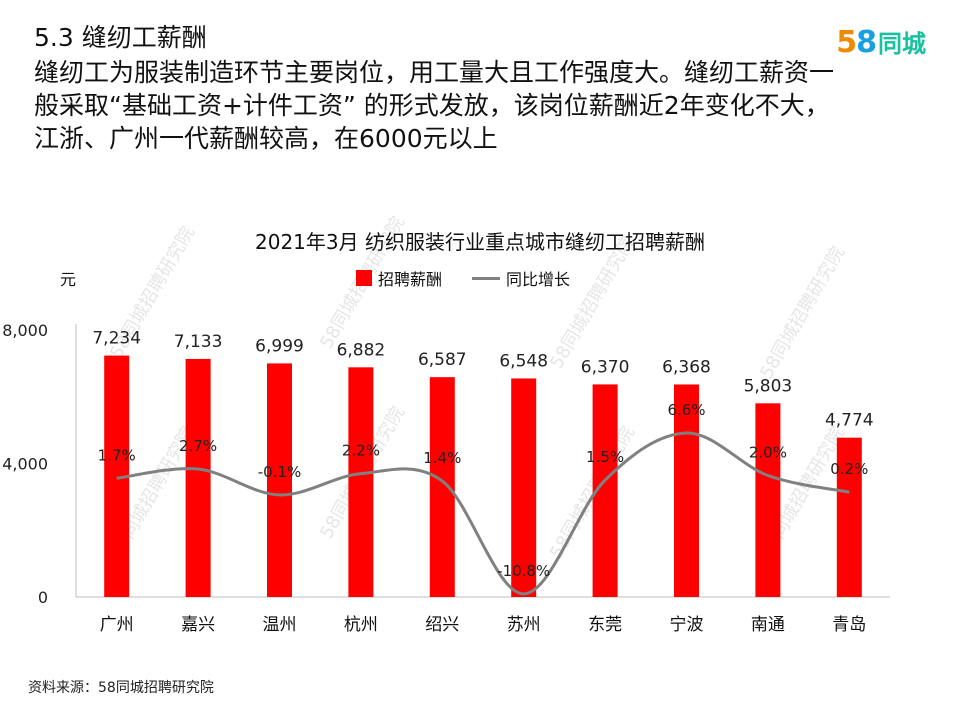 The height and width of the screenshot is (720, 960). Describe the element at coordinates (364, 278) in the screenshot. I see `legend-bar-swatch` at that location.